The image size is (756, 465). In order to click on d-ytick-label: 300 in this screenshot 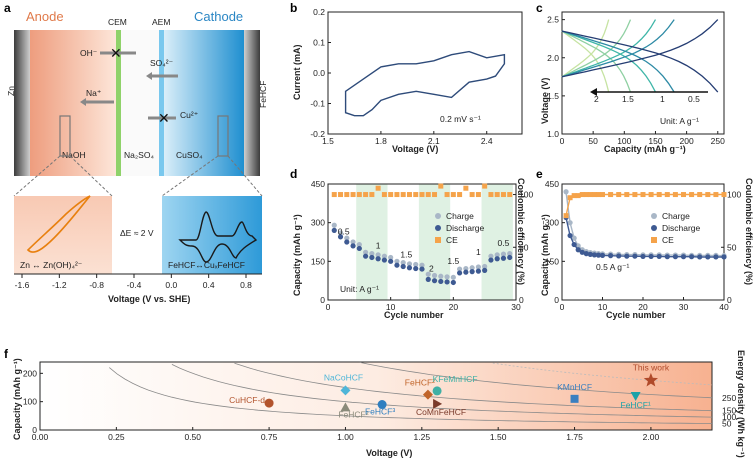, I will do `click(318, 223)`.